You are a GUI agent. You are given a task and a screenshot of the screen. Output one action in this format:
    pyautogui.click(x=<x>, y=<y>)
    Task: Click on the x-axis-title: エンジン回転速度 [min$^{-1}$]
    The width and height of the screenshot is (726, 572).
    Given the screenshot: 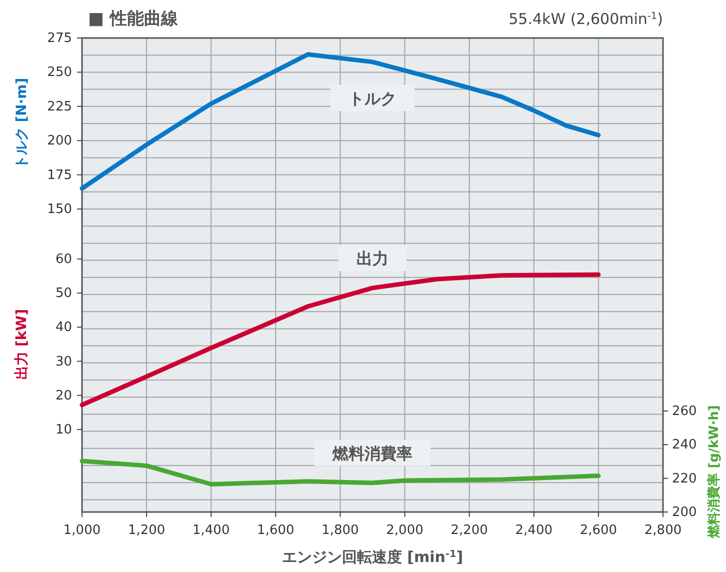 What is the action you would take?
    pyautogui.click(x=373, y=557)
    